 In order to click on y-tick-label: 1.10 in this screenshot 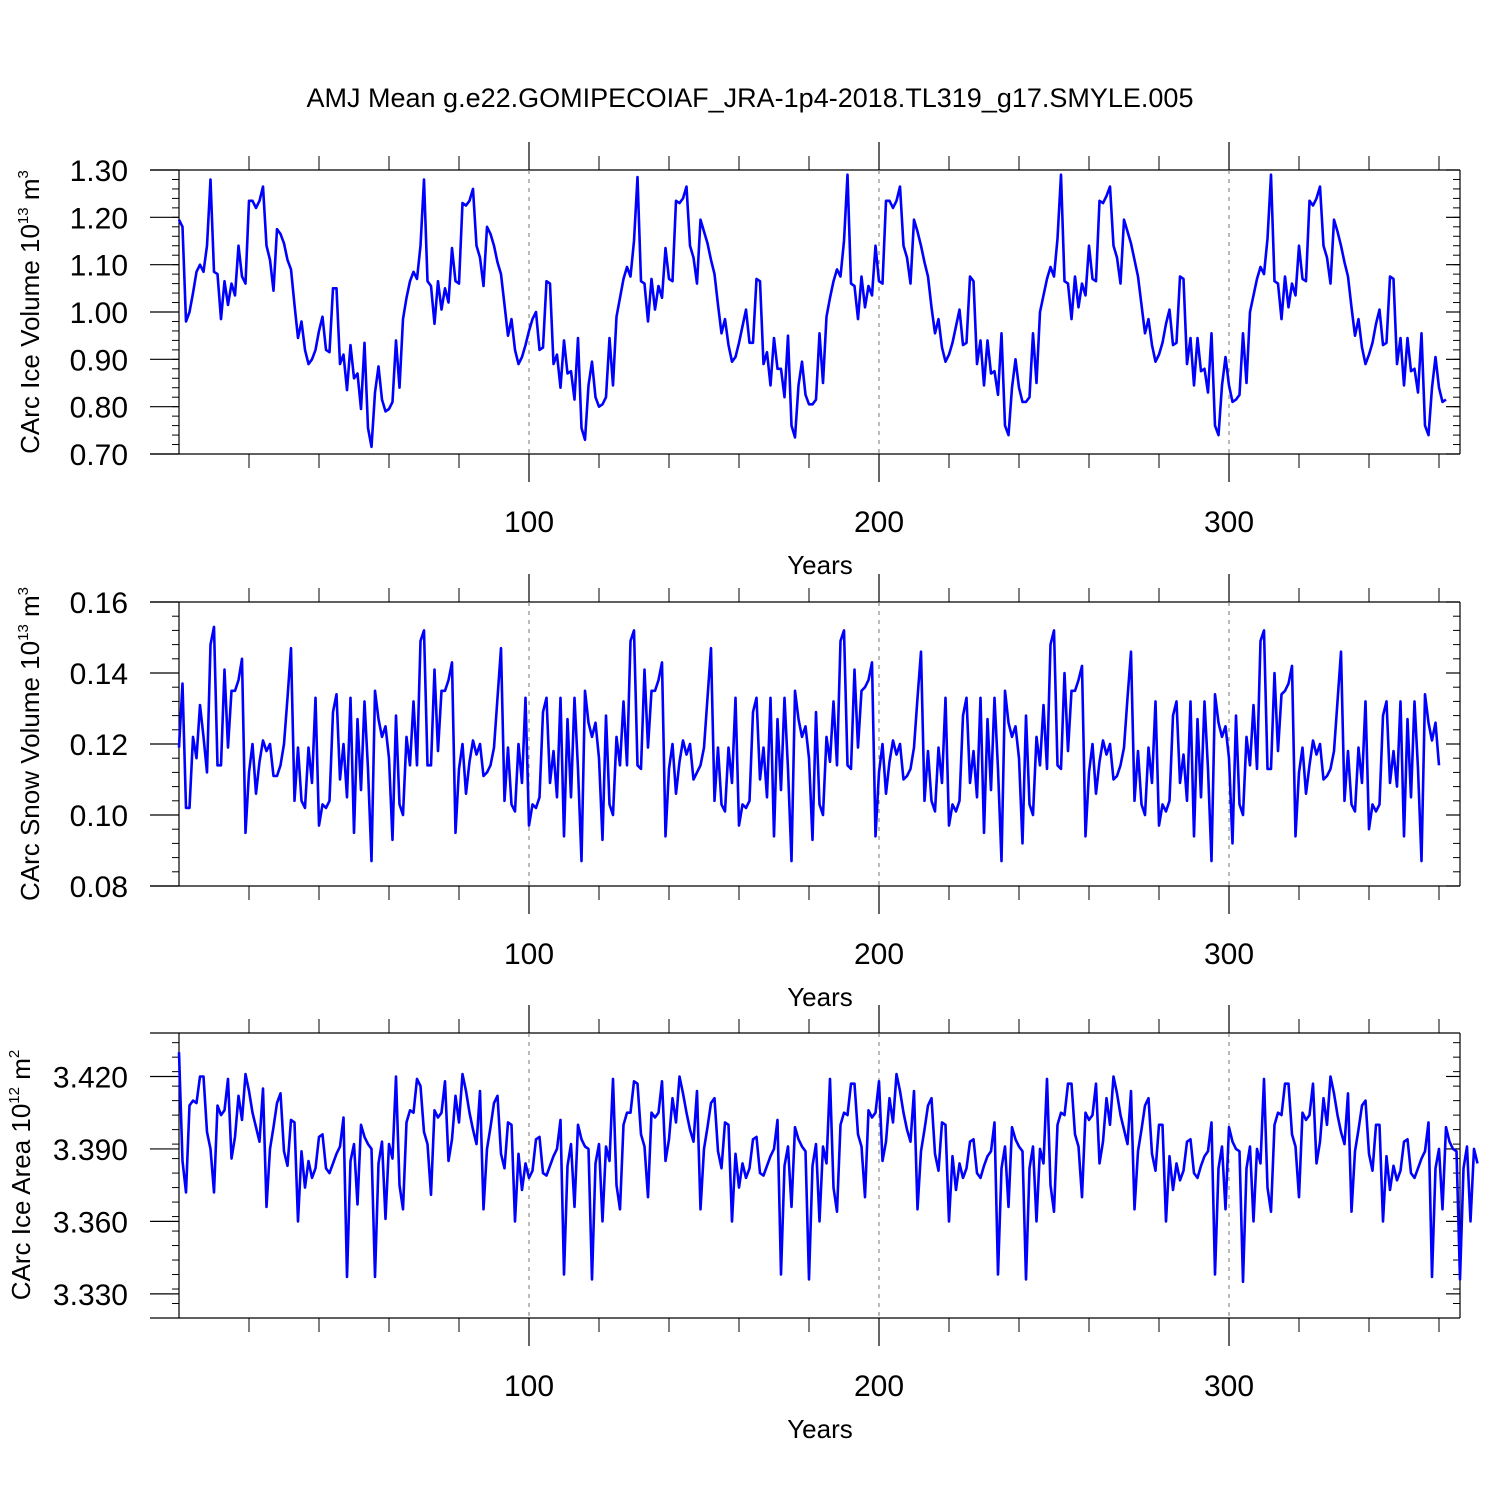, I will do `click(99, 266)`.